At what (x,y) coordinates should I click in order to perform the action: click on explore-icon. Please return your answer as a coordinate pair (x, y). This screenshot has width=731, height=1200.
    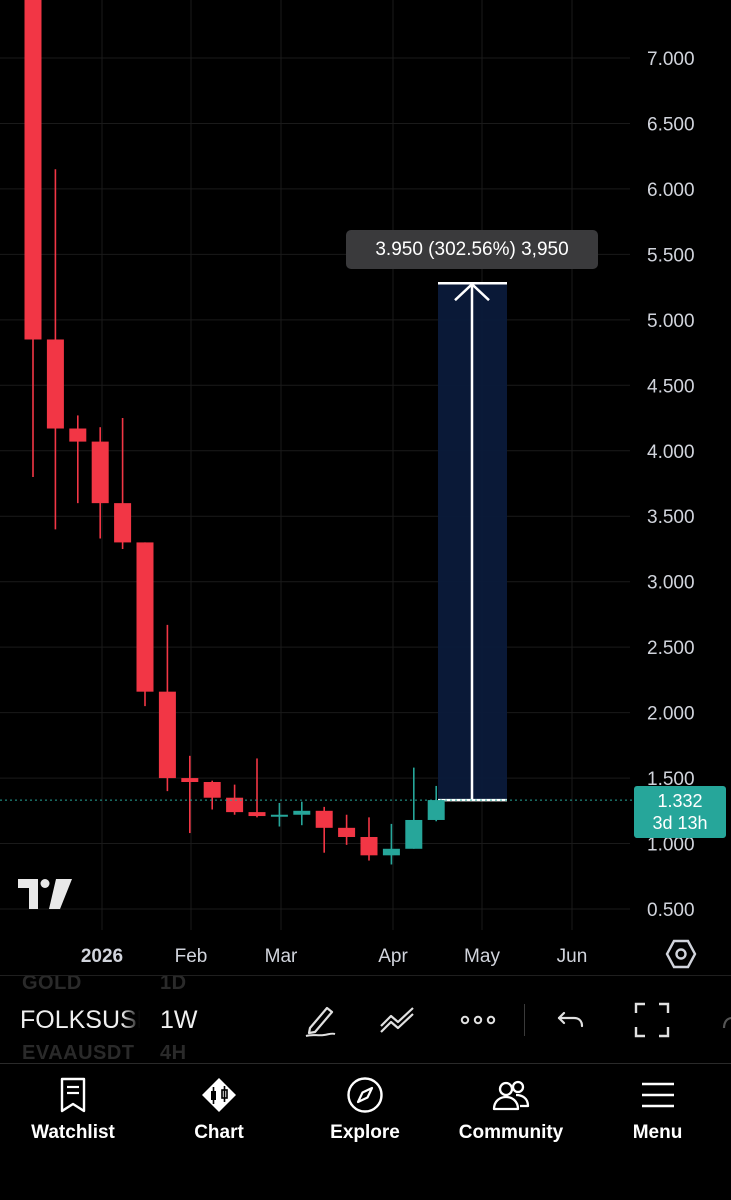
    Looking at the image, I should click on (365, 1095).